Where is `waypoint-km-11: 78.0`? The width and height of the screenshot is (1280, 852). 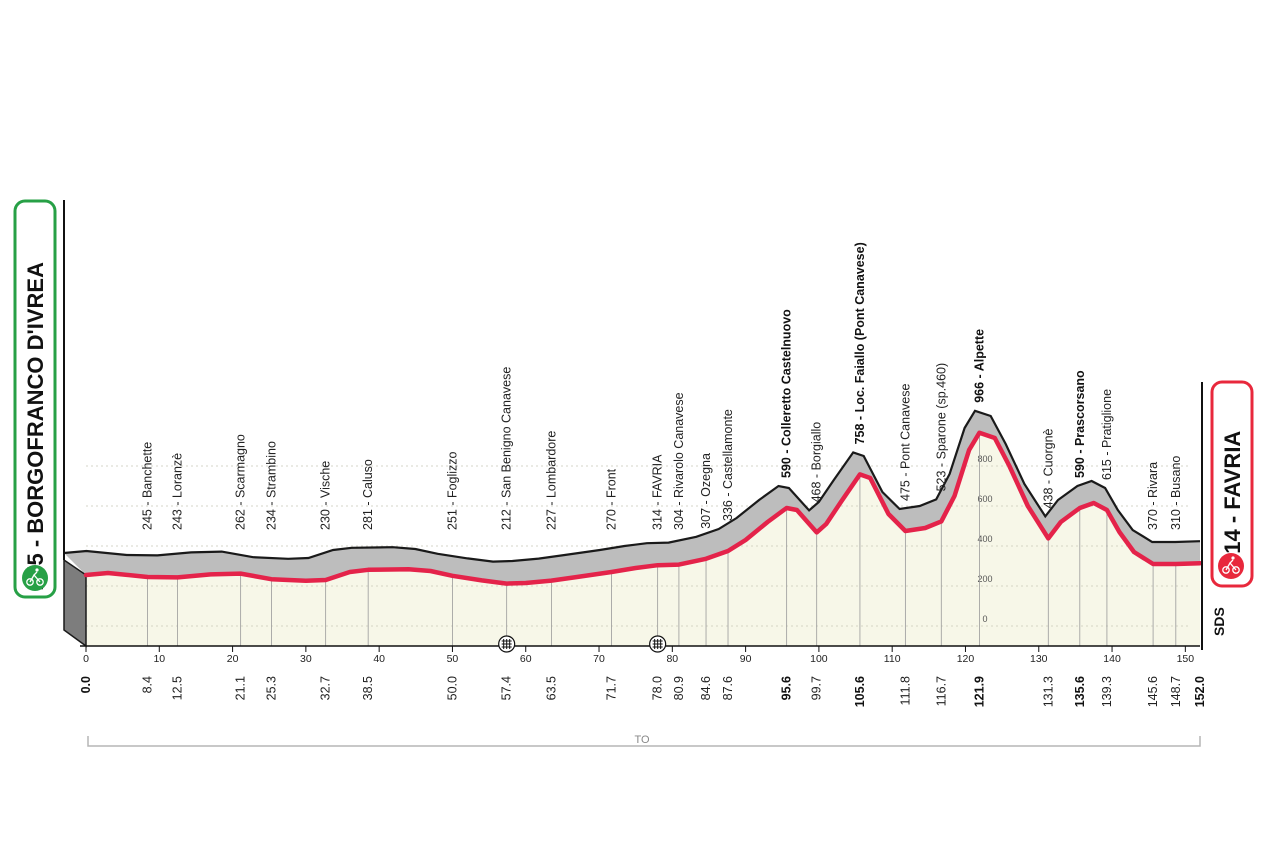 waypoint-km-11: 78.0 is located at coordinates (658, 688).